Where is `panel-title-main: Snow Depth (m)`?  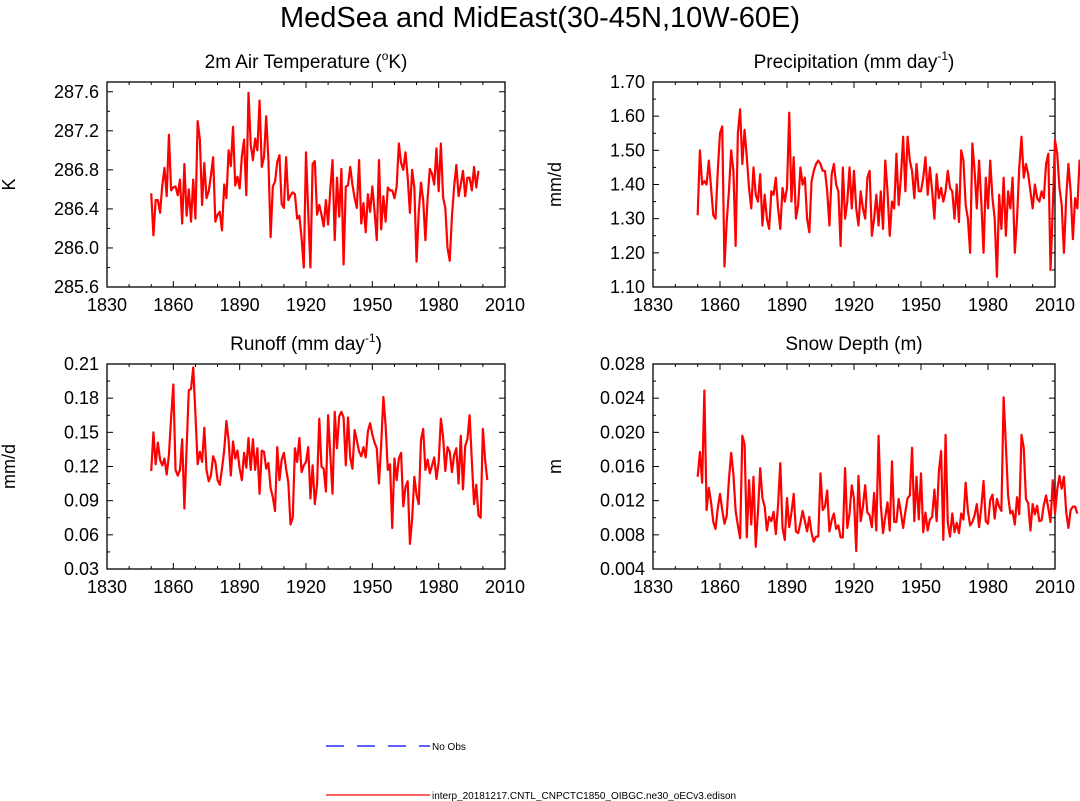
panel-title-main: Snow Depth (m) is located at coordinates (853, 344).